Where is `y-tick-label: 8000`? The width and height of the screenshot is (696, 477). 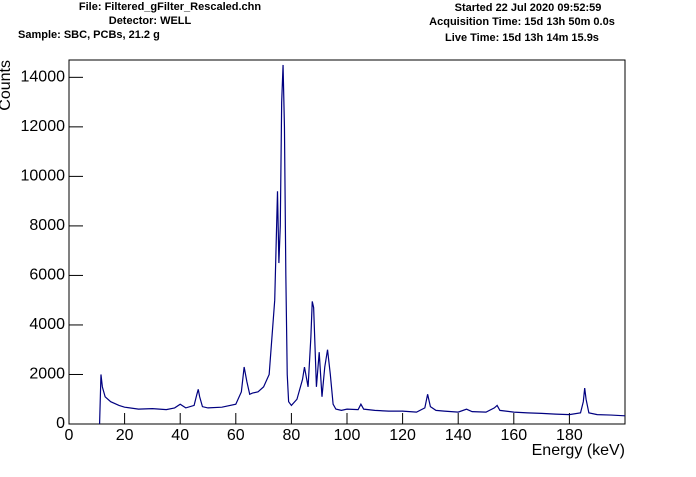
y-tick-label: 8000 is located at coordinates (47, 225).